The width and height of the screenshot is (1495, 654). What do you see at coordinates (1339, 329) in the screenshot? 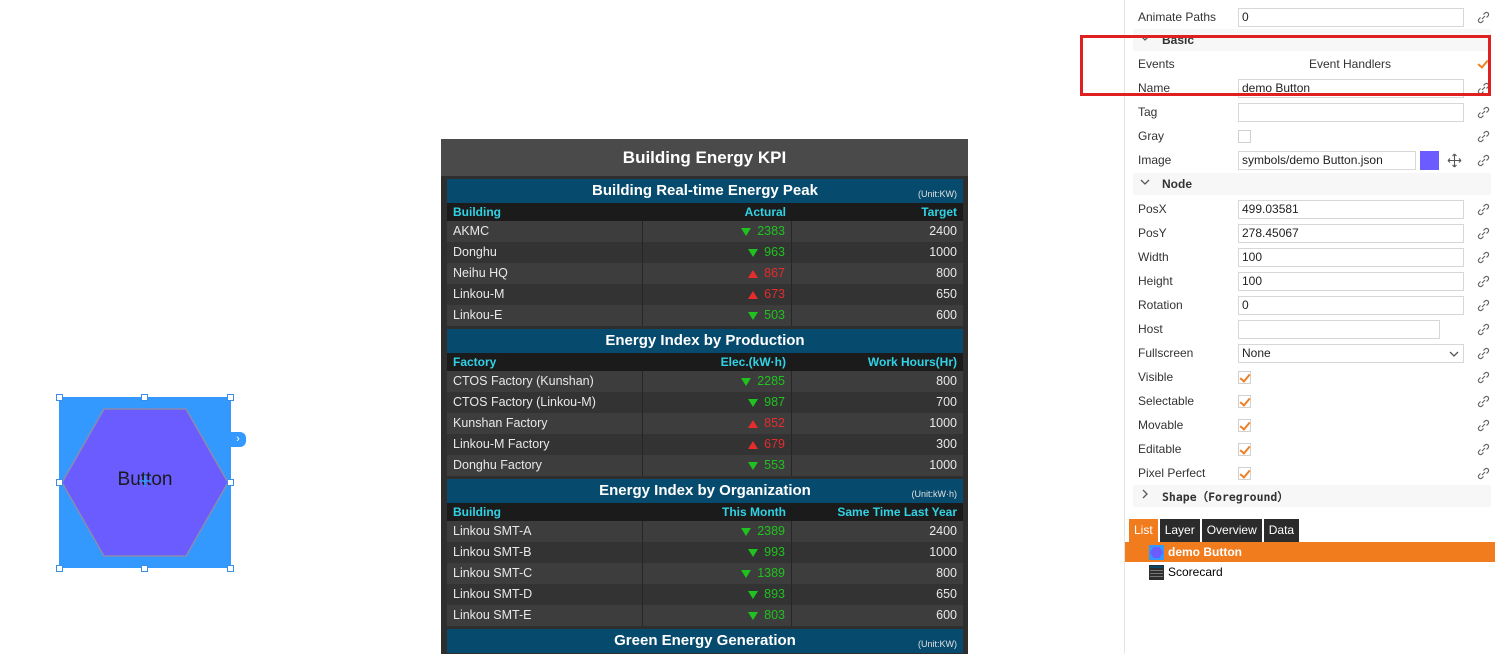
I see `host-input` at bounding box center [1339, 329].